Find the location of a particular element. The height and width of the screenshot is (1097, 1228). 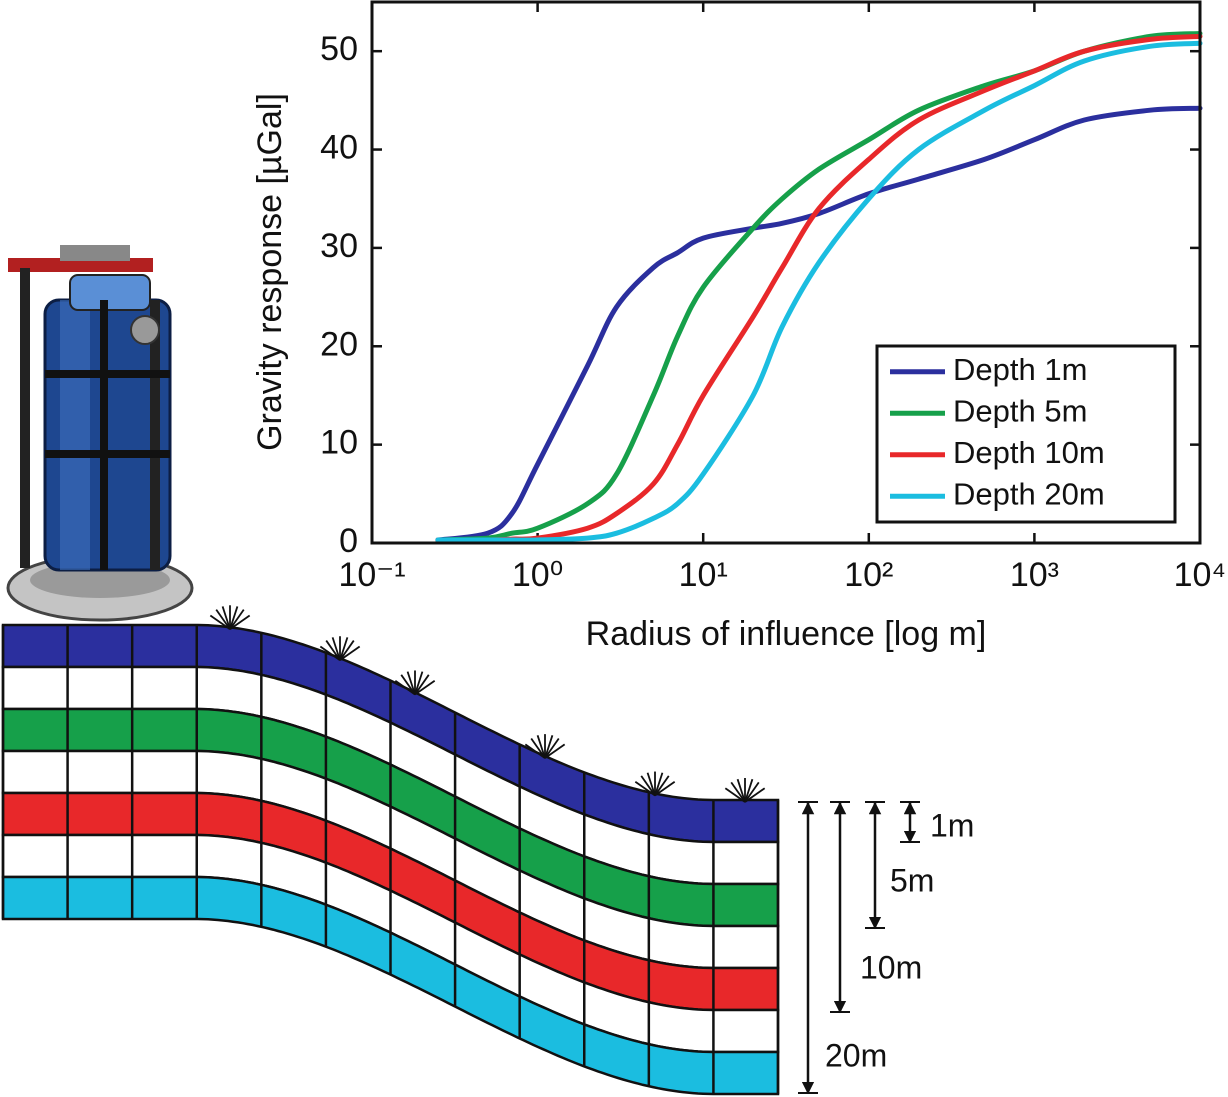

depth-label: 1m is located at coordinates (952, 825).